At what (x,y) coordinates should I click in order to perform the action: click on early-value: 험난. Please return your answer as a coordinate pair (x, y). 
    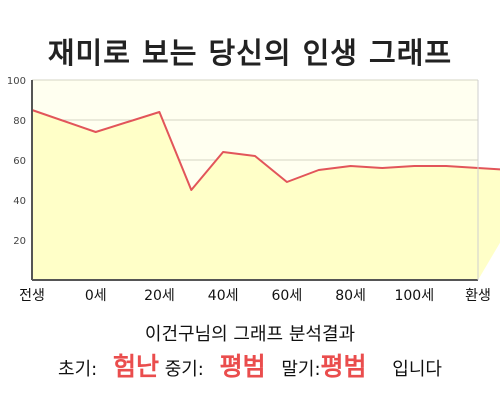
    Looking at the image, I should click on (135, 366).